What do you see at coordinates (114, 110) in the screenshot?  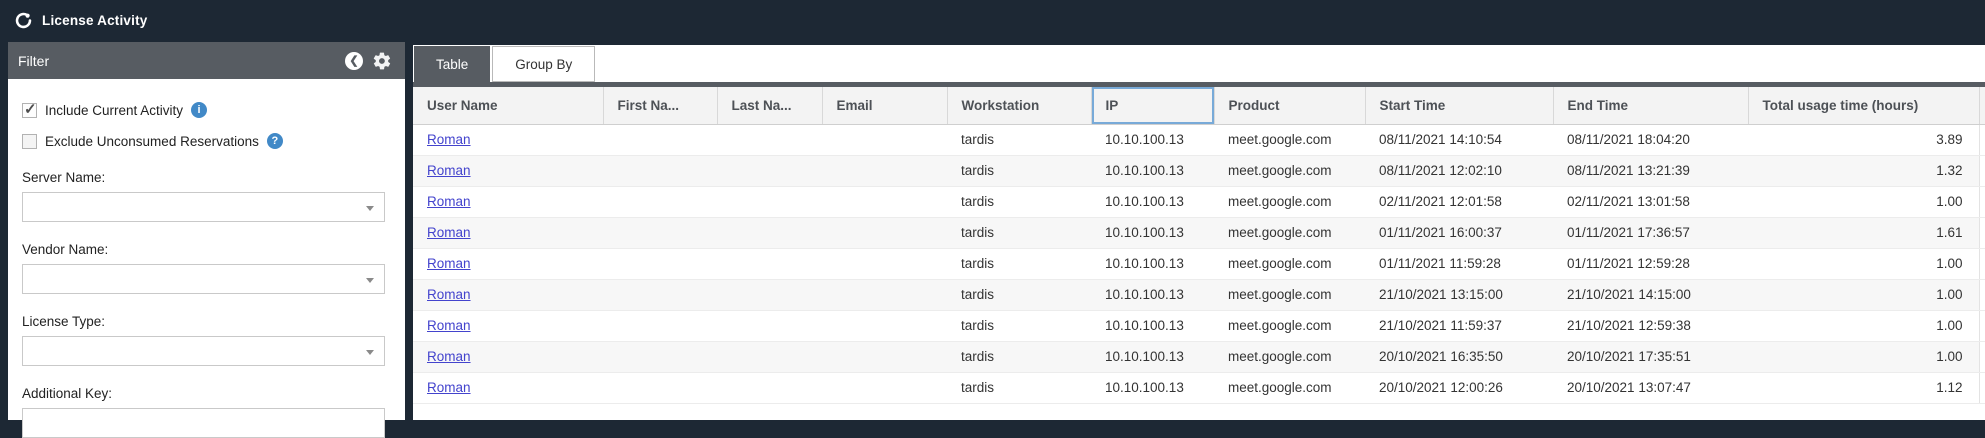 I see `checkbox-label: Include Current Activity` at bounding box center [114, 110].